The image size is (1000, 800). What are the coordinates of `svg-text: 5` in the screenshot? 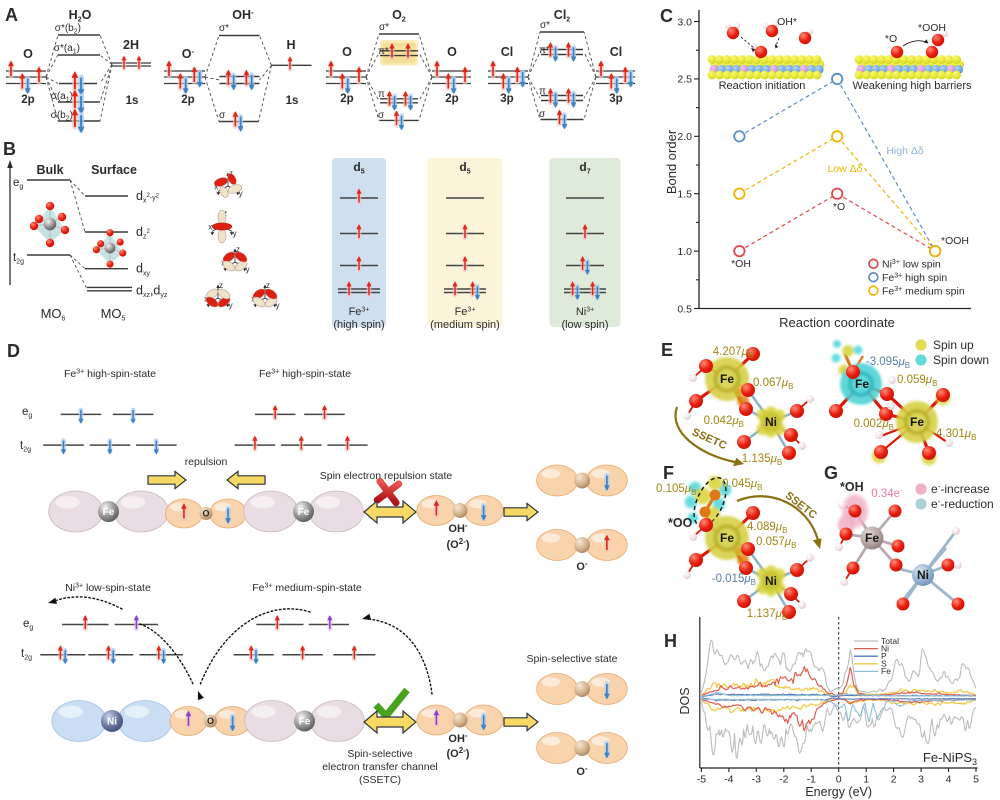 It's located at (976, 780).